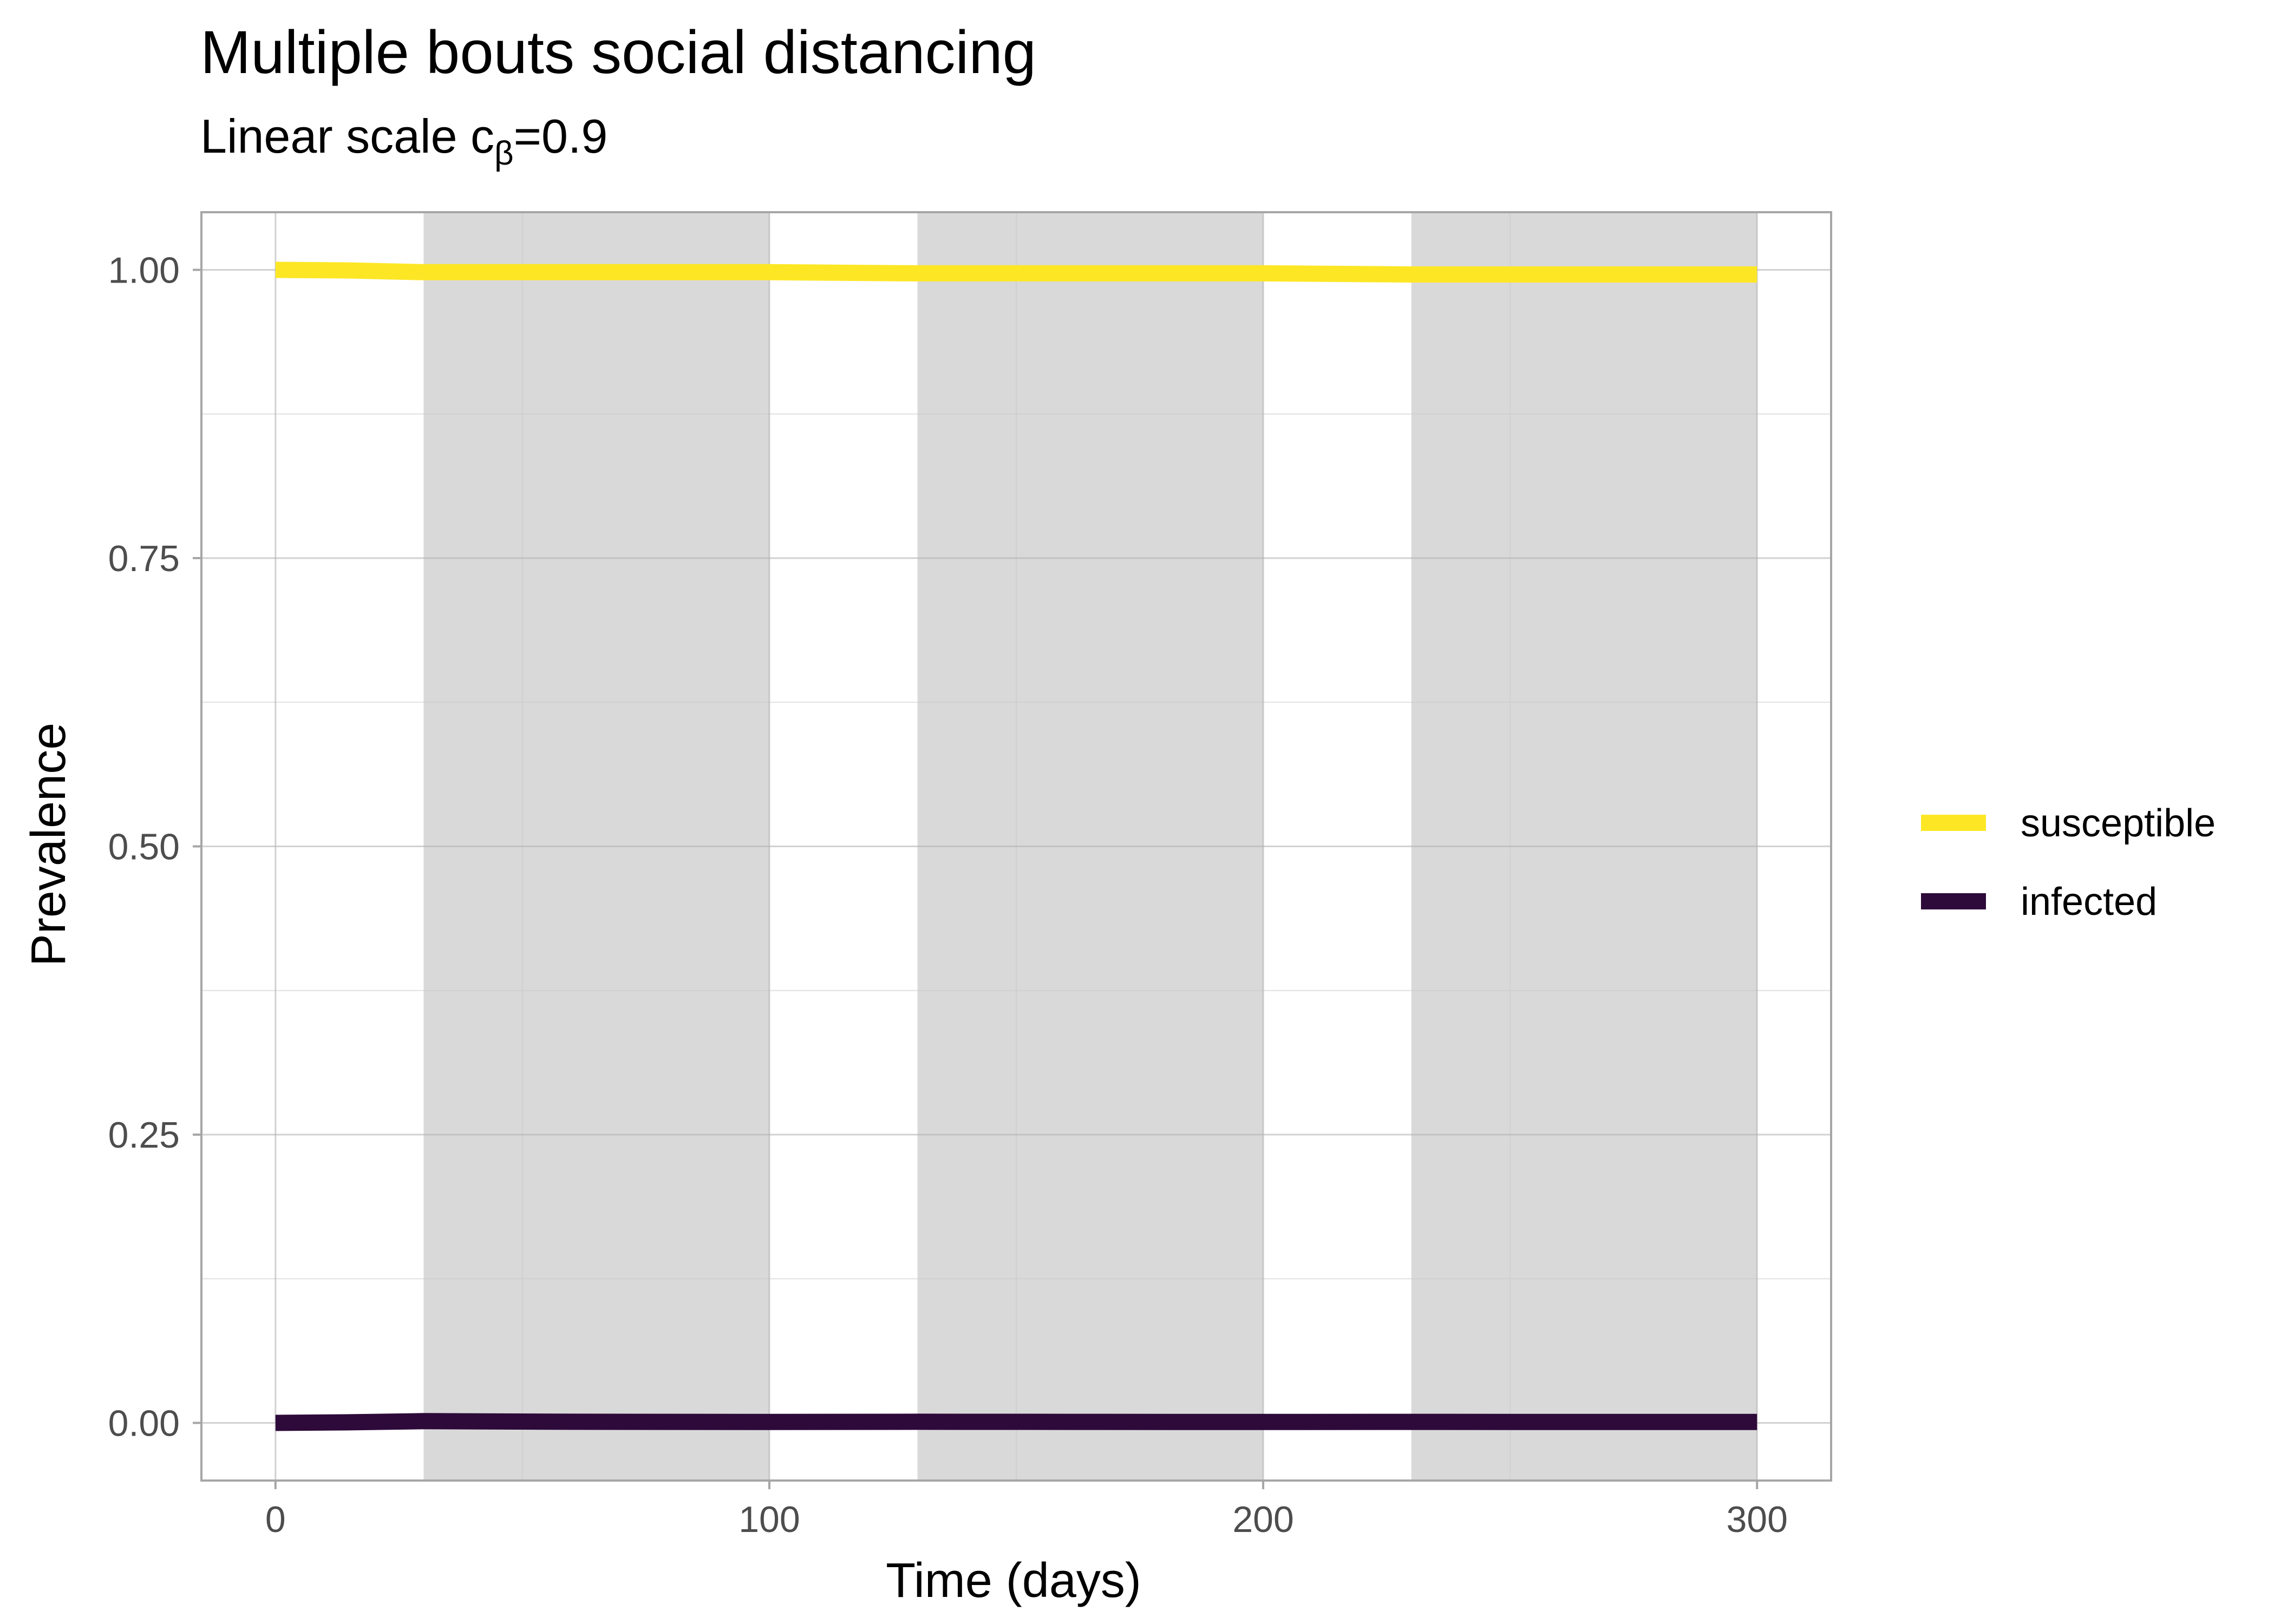 The width and height of the screenshot is (2274, 1624). I want to click on x-tick-label: 0, so click(275, 1519).